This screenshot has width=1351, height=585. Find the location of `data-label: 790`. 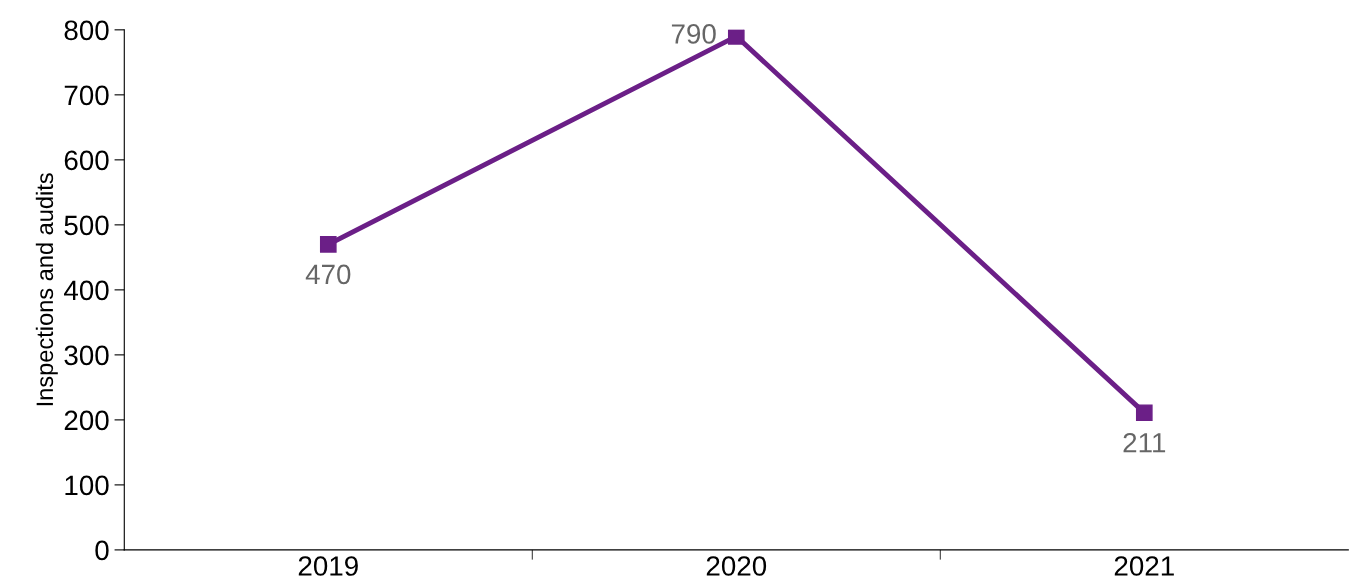

data-label: 790 is located at coordinates (693, 34).